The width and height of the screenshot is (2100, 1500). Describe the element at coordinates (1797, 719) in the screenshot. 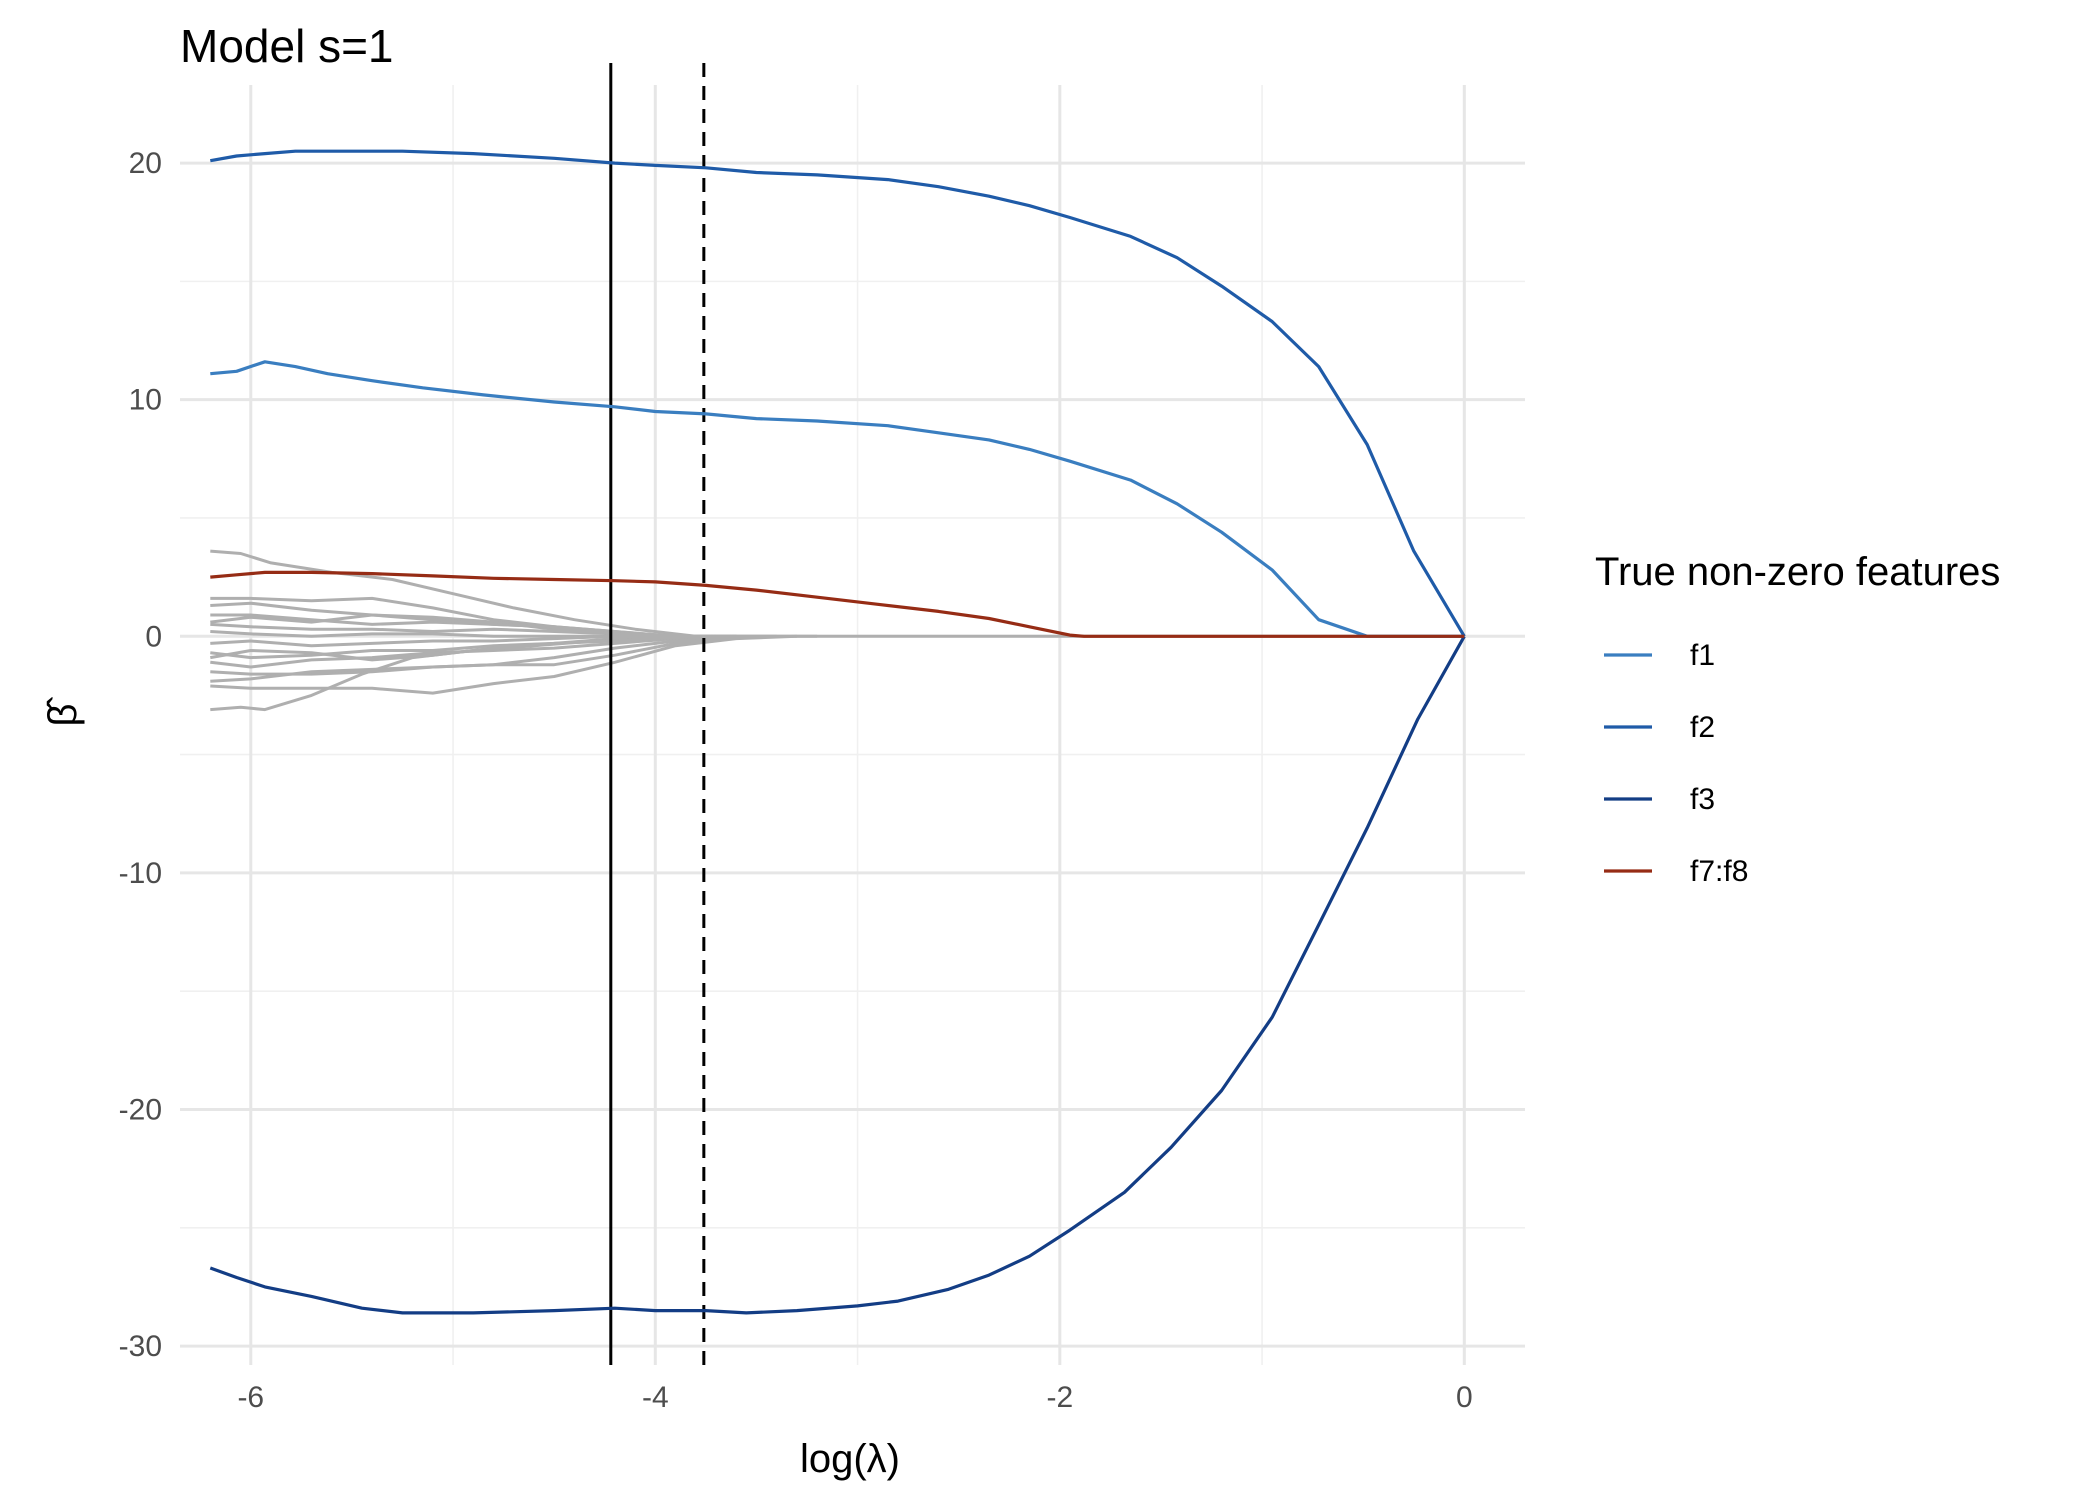

I see `legend: True non-zero features f1 f2 f3 f7:f8` at that location.